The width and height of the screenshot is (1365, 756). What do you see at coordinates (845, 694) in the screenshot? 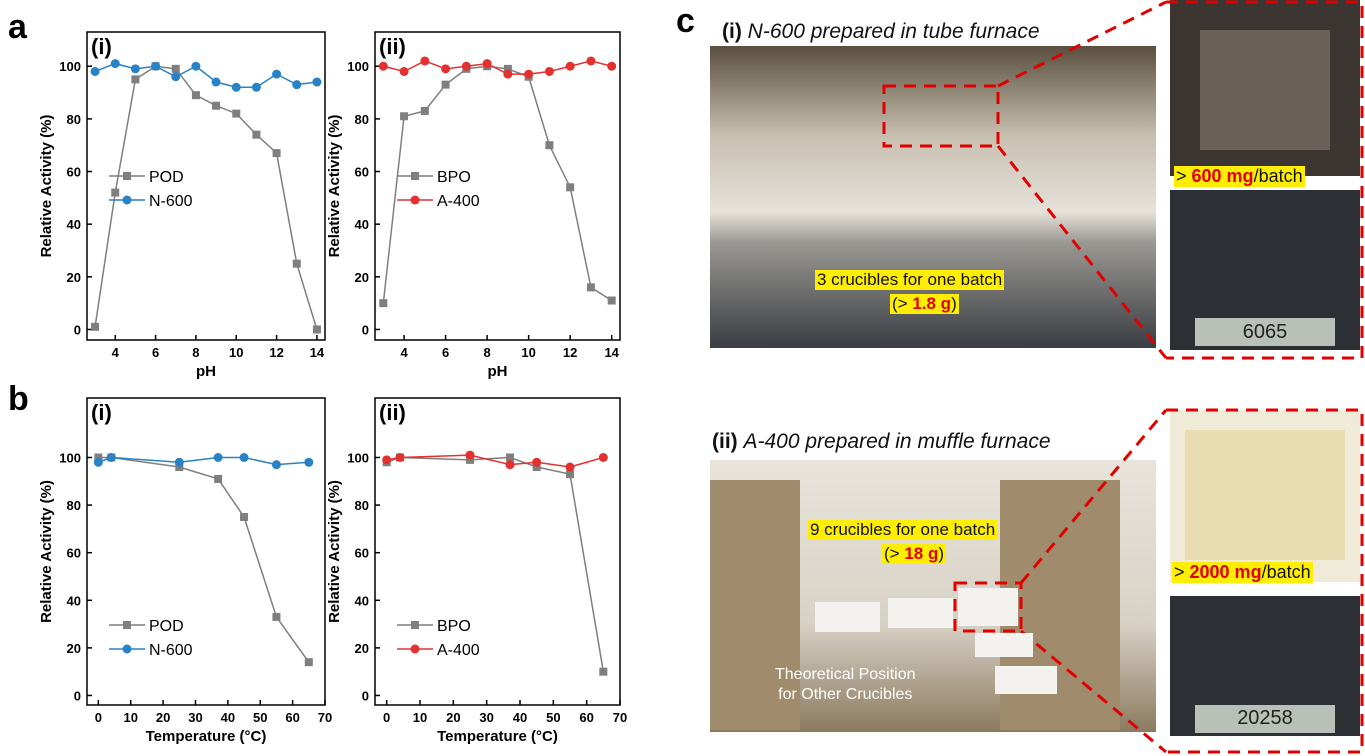
I see `text: for Other Crucibles` at bounding box center [845, 694].